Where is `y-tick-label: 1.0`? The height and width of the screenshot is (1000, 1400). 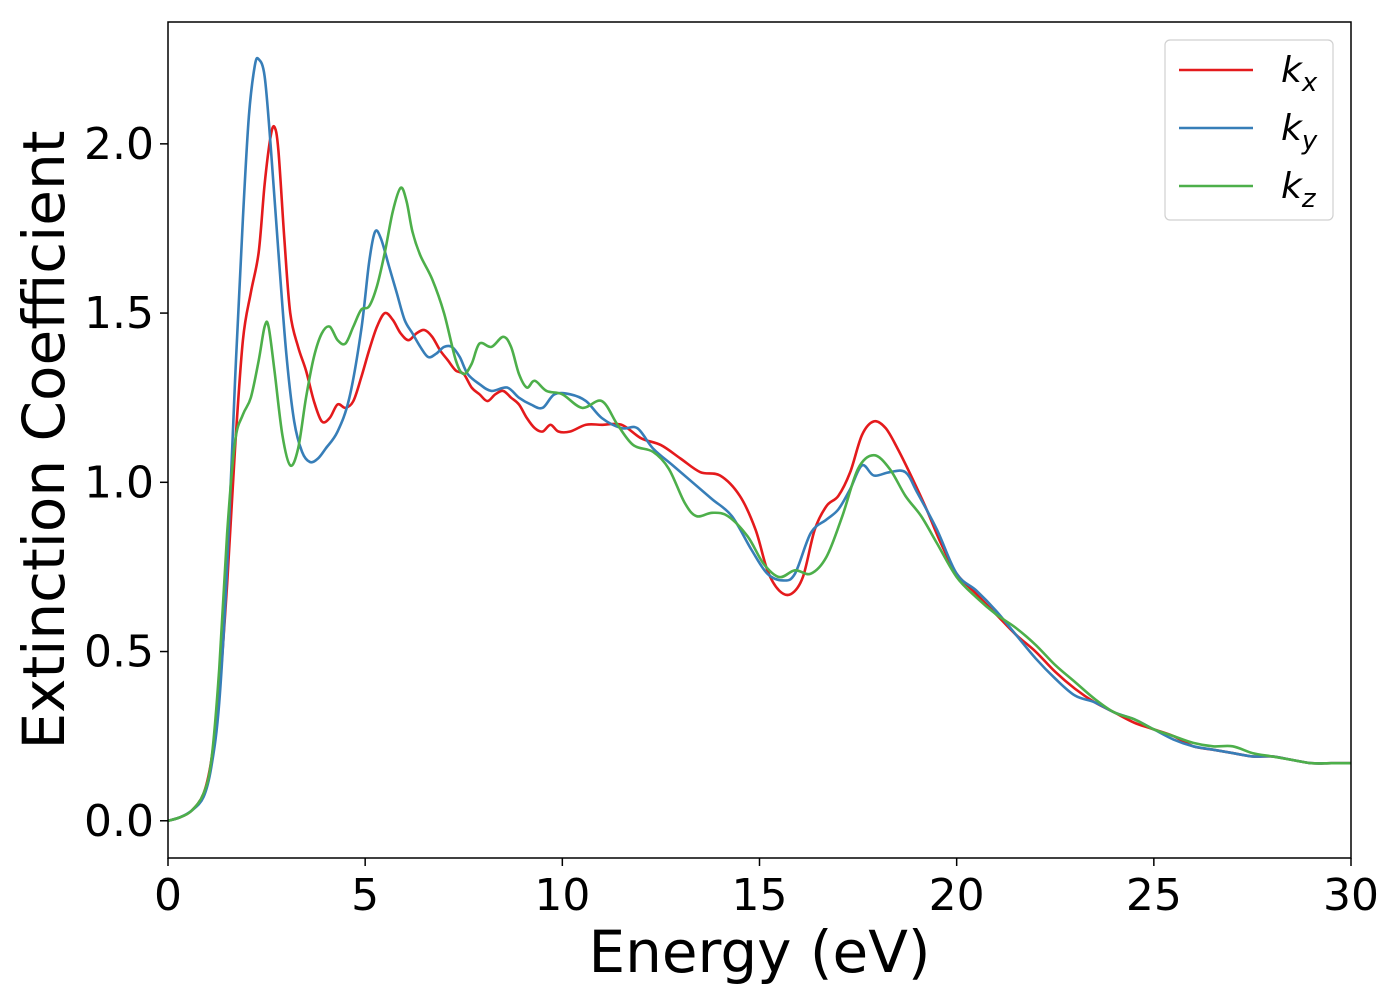
y-tick-label: 1.0 is located at coordinates (119, 482).